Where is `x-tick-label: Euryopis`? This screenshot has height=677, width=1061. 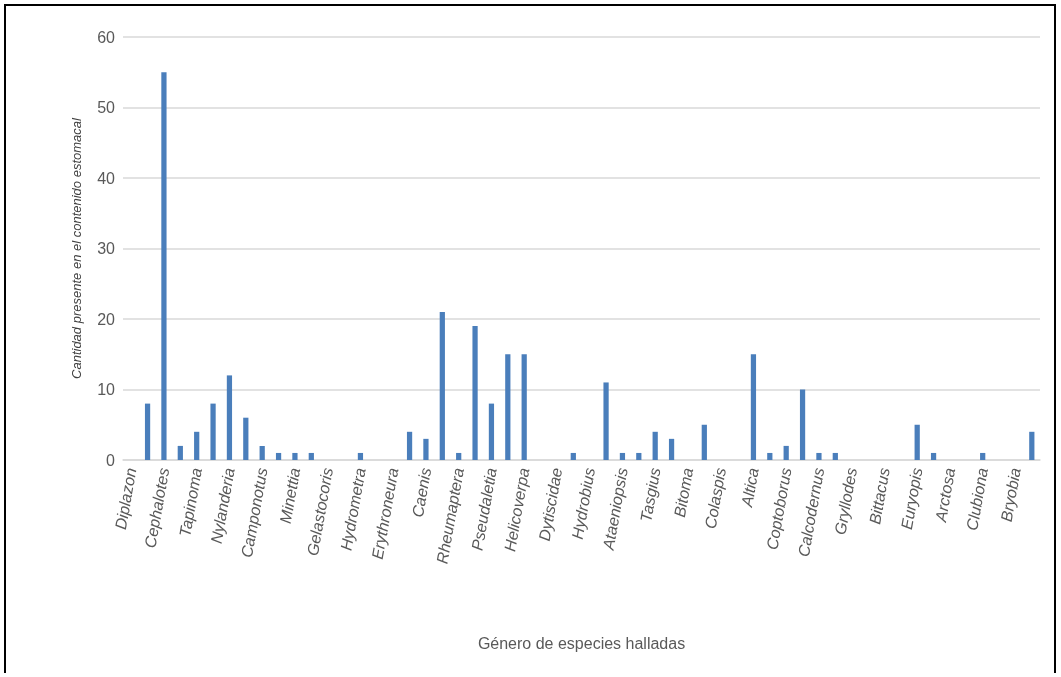 x-tick-label: Euryopis is located at coordinates (911, 498).